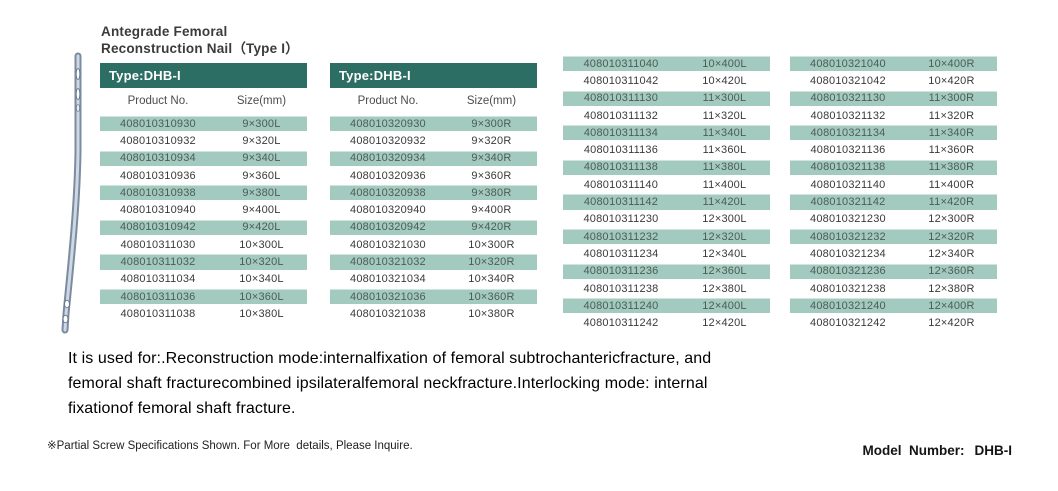 Image resolution: width=1058 pixels, height=491 pixels. I want to click on table-row: 408010310942 9×420L, so click(203, 227).